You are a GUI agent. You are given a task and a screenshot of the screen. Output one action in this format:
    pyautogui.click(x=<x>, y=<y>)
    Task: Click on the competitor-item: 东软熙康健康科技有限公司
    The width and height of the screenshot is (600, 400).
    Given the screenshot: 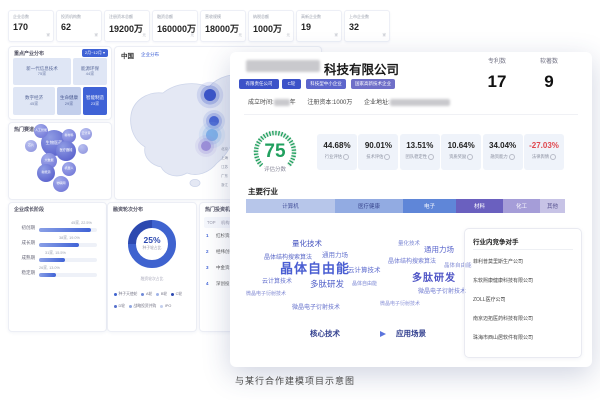 What is the action you would take?
    pyautogui.click(x=503, y=281)
    